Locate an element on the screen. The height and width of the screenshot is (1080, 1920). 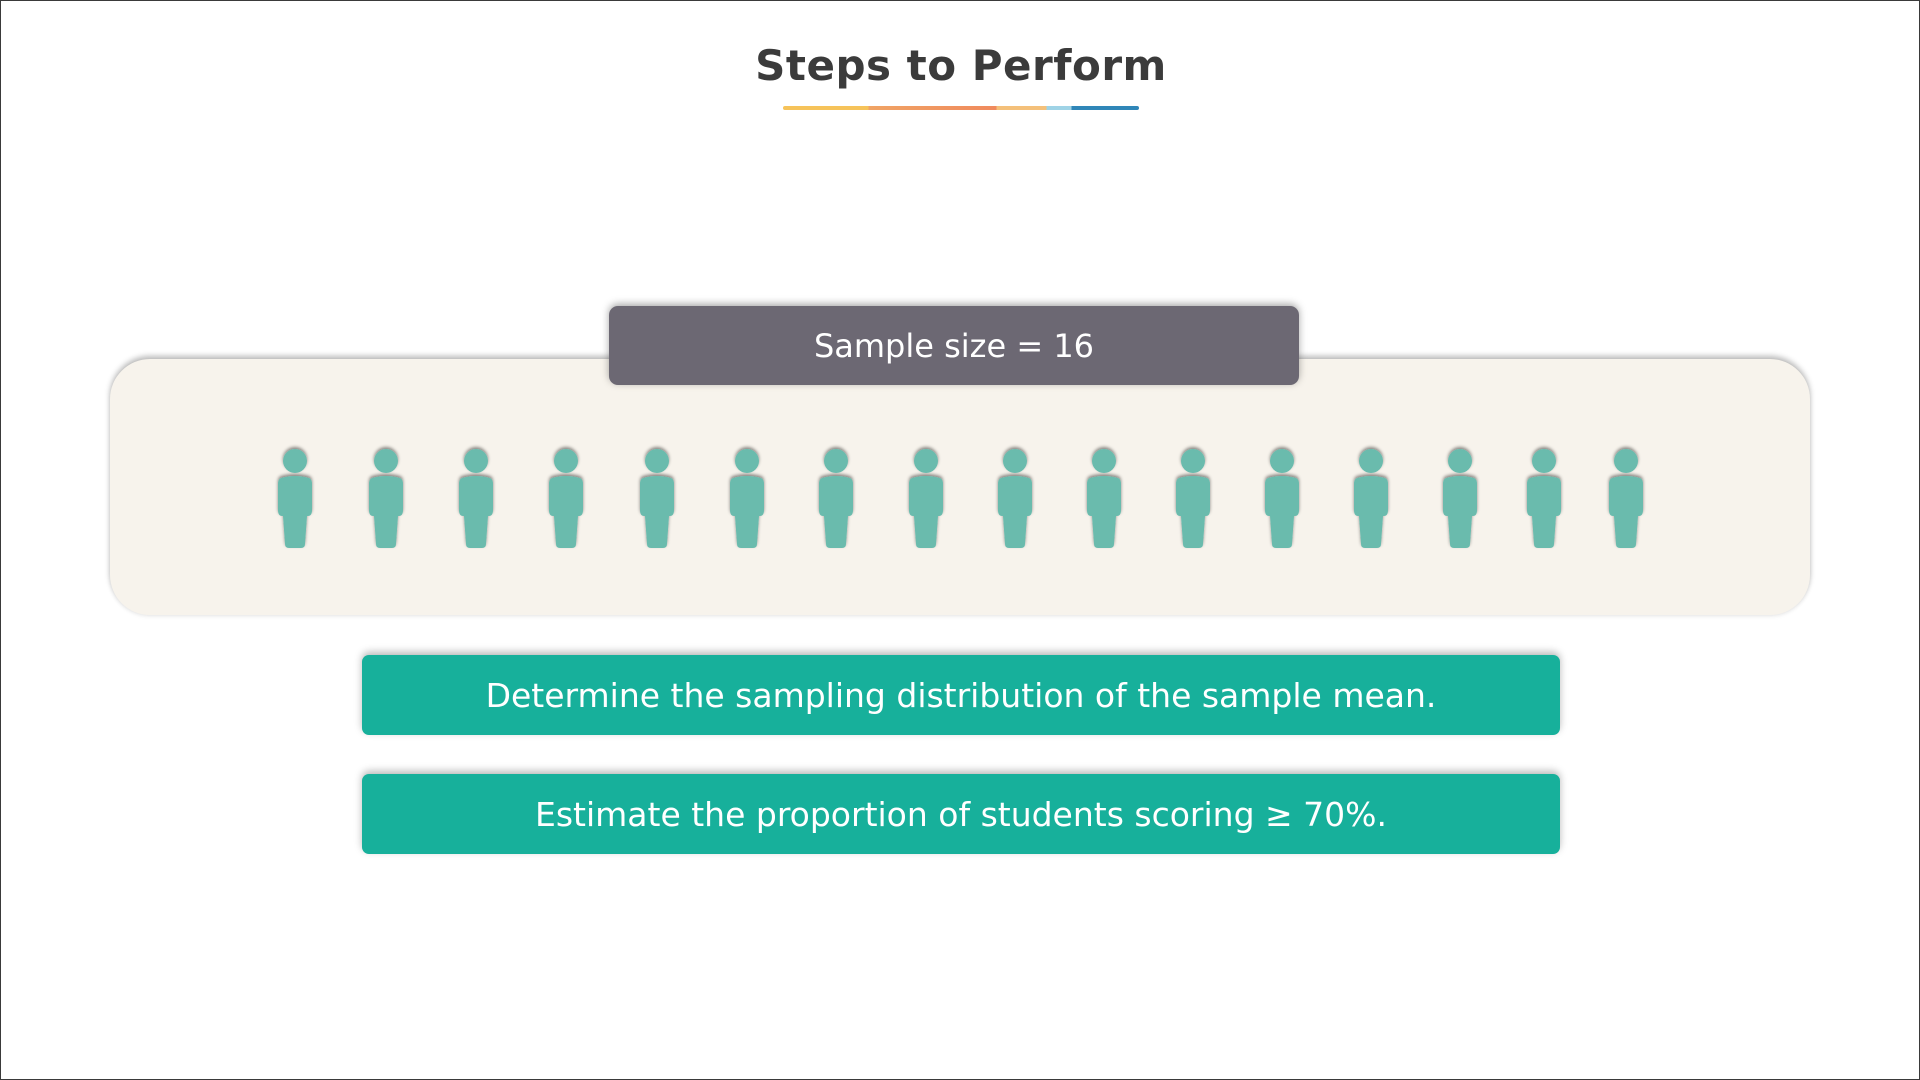
sample-size-badge: Sample size = 16 is located at coordinates (954, 345).